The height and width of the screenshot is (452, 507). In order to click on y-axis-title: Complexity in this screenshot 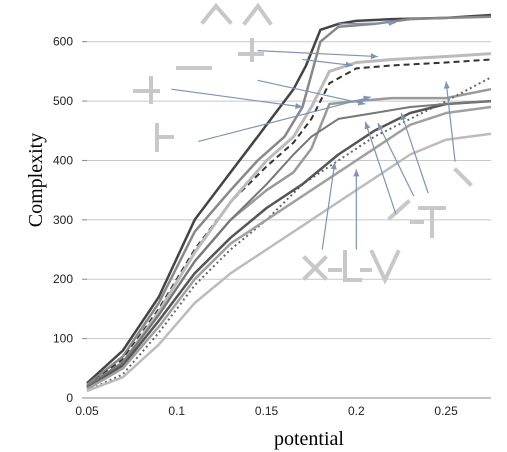, I will do `click(36, 180)`.